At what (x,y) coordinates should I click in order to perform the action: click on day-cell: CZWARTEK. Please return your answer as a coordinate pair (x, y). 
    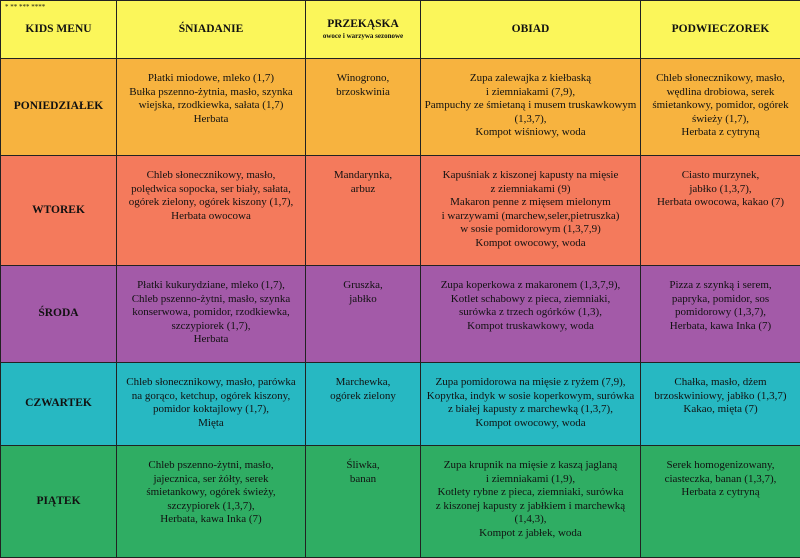
    Looking at the image, I should click on (59, 404).